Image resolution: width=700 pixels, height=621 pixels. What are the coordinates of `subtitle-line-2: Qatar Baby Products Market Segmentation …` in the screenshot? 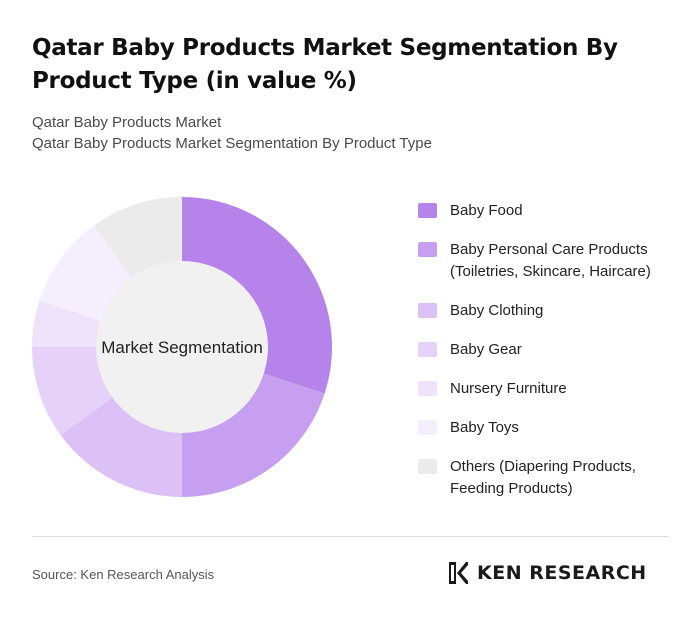 It's located at (232, 143).